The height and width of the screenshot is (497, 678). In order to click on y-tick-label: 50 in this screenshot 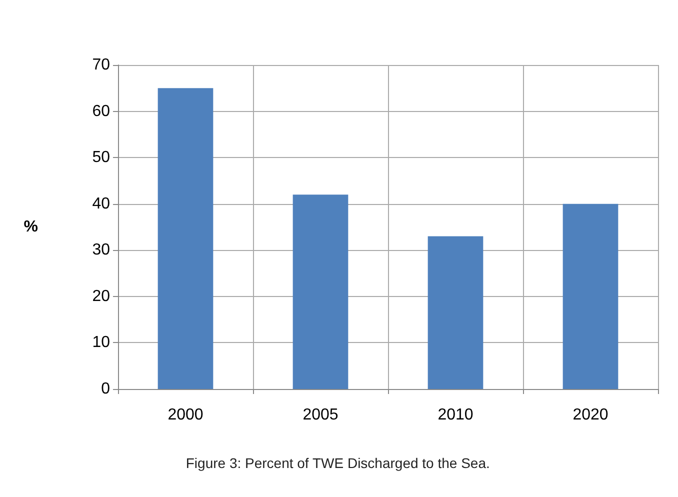, I will do `click(101, 157)`.